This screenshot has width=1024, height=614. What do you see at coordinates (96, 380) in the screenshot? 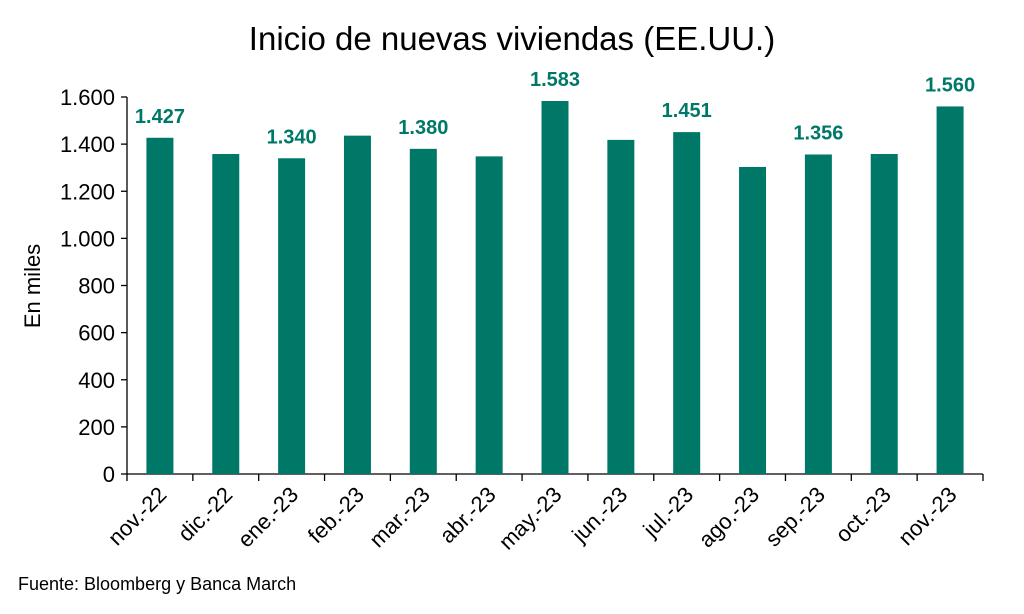
I see `y-tick-label: 400` at bounding box center [96, 380].